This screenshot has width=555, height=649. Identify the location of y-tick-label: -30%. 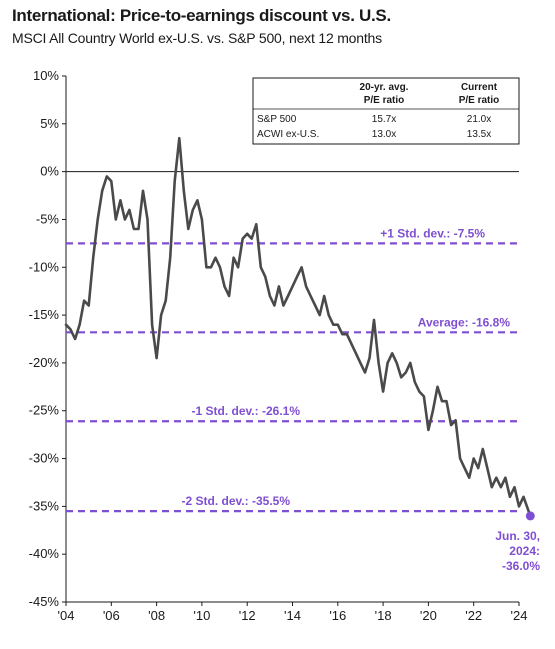
(44, 458).